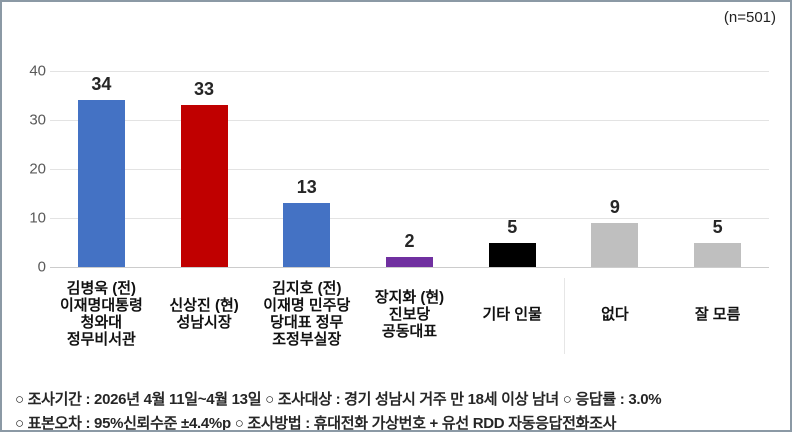  What do you see at coordinates (614, 206) in the screenshot?
I see `bar-value-label: 9` at bounding box center [614, 206].